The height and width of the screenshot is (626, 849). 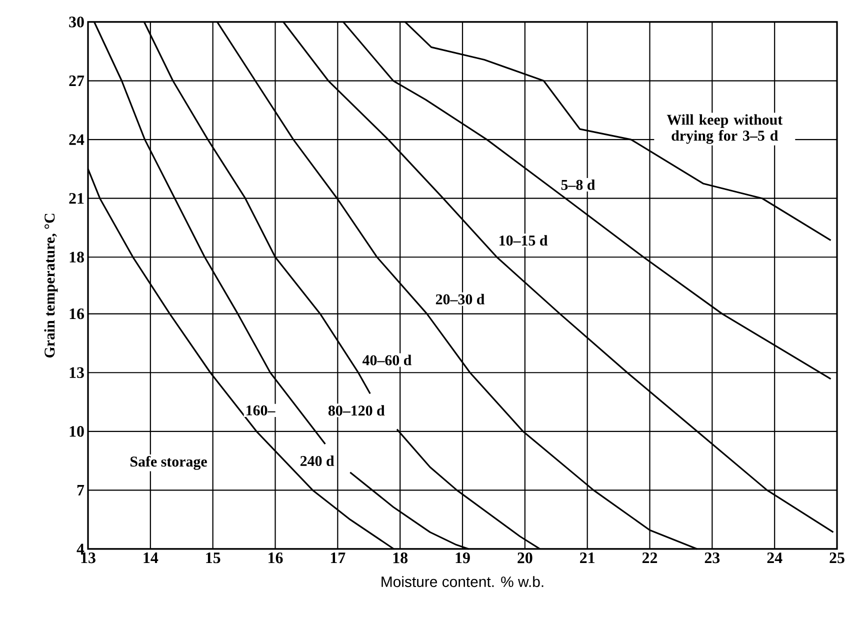 I want to click on x-tick-label: 24, so click(x=774, y=558).